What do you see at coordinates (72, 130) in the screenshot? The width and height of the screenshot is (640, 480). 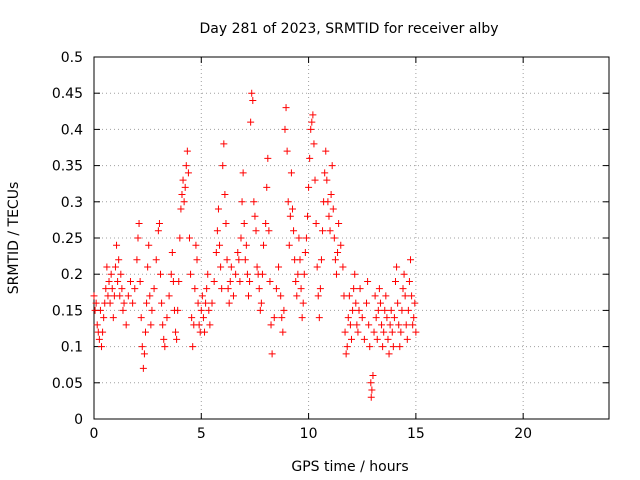 I see `y-tick-label: 0.4` at bounding box center [72, 130].